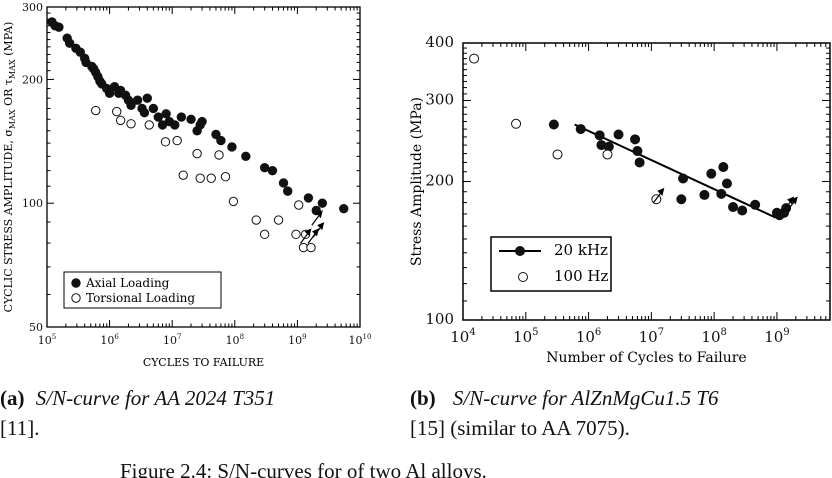 The width and height of the screenshot is (832, 478). What do you see at coordinates (156, 398) in the screenshot?
I see `caption-a-text: S/N-curve for AA 2024 T351` at bounding box center [156, 398].